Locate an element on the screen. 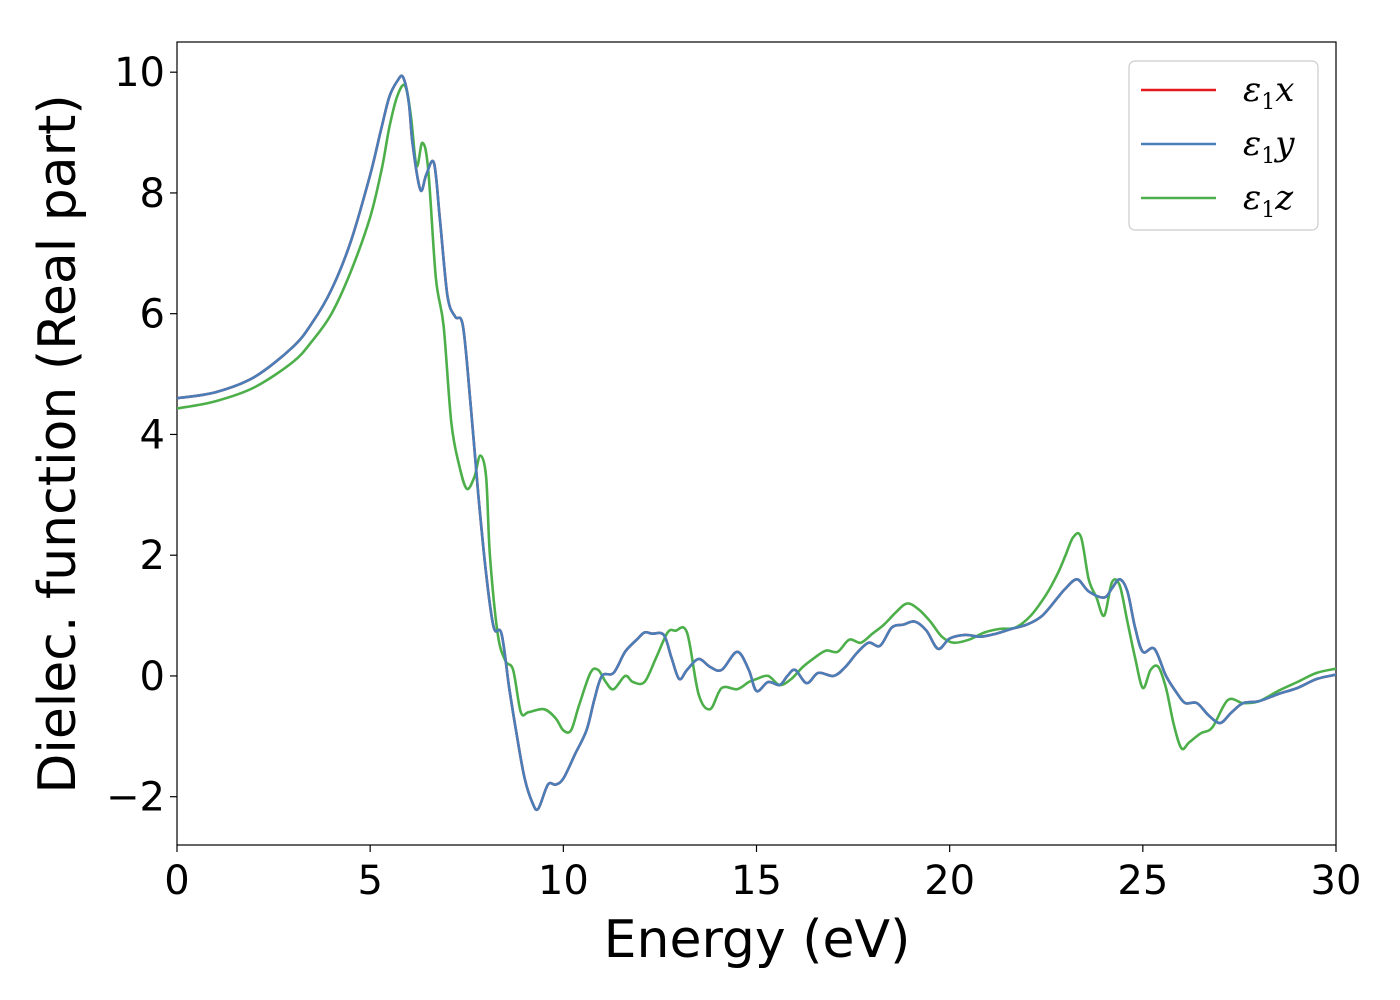 This screenshot has height=1000, width=1400. y-tick-label: −2 is located at coordinates (135, 798).